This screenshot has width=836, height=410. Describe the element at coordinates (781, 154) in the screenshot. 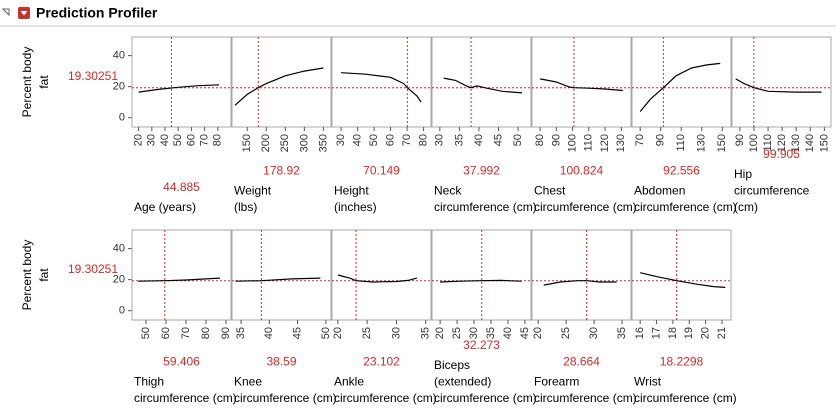

I see `current-x-value: 99.905` at that location.